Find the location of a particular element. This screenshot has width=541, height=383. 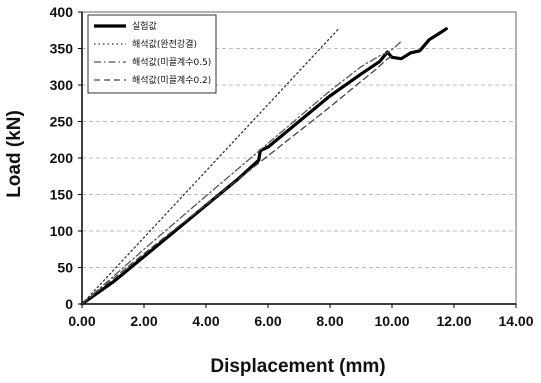

y-tick-label-5: 250 is located at coordinates (62, 122).